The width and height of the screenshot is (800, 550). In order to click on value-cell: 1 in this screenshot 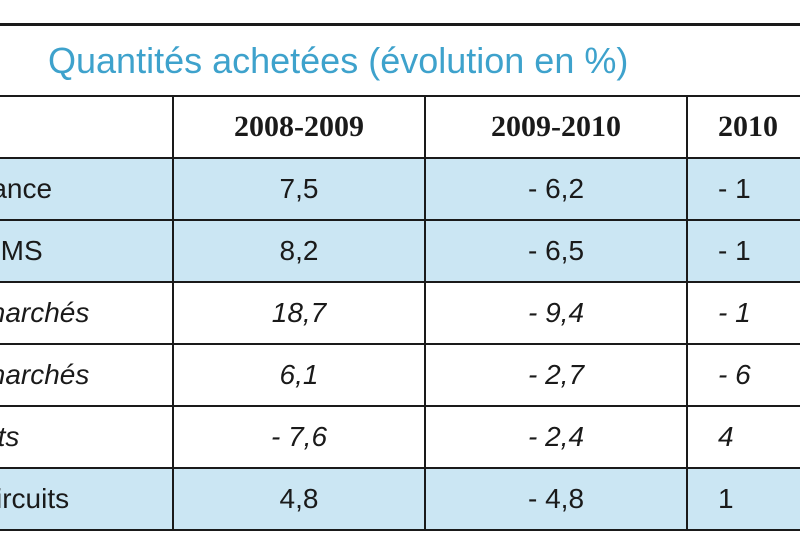, I will do `click(743, 499)`.